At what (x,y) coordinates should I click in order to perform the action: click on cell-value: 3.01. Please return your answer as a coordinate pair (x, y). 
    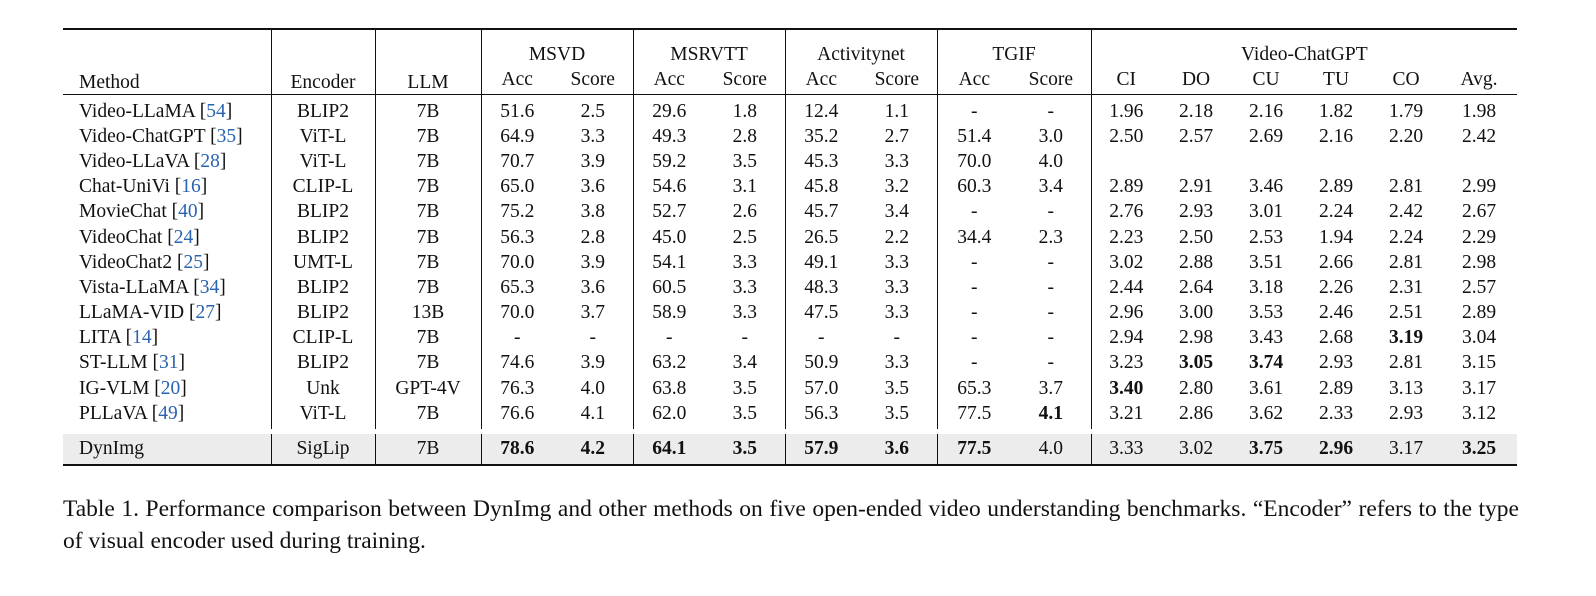
    Looking at the image, I should click on (1266, 212).